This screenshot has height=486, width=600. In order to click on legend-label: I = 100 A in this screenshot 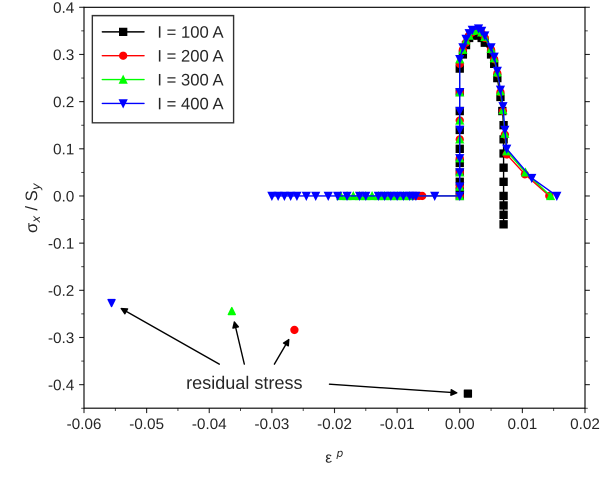, I will do `click(191, 32)`.